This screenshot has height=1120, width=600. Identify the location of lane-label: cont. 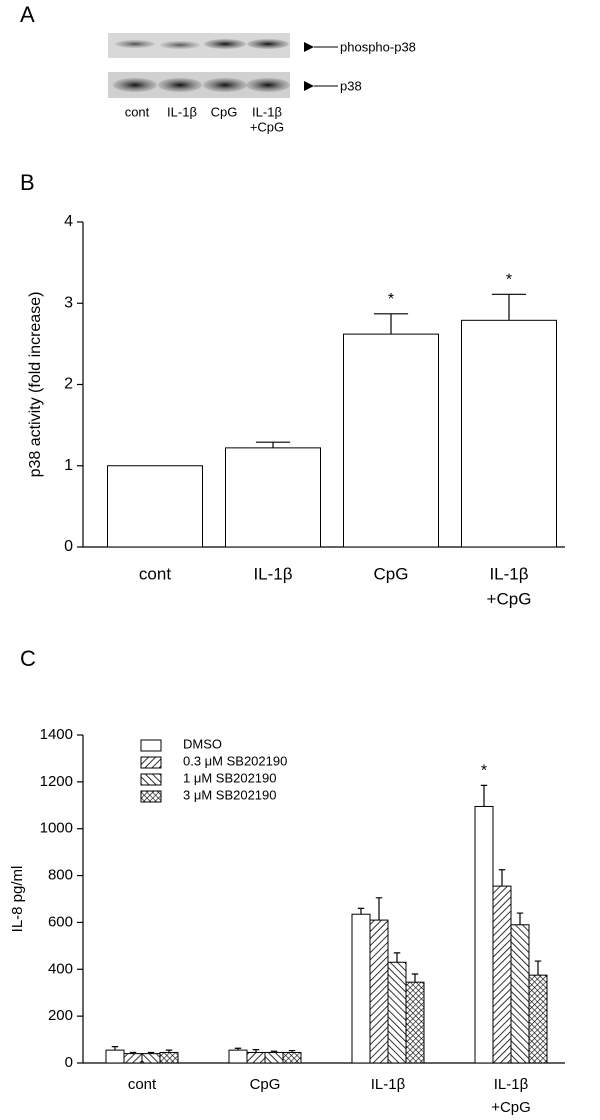
(137, 111).